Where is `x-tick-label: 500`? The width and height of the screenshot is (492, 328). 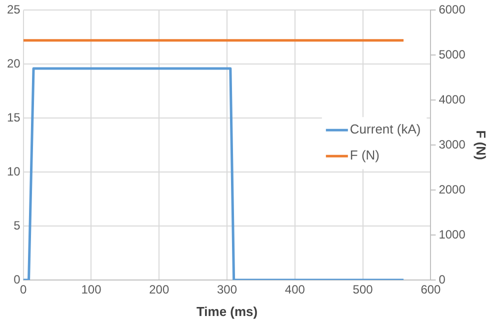 x-tick-label: 500 is located at coordinates (363, 289).